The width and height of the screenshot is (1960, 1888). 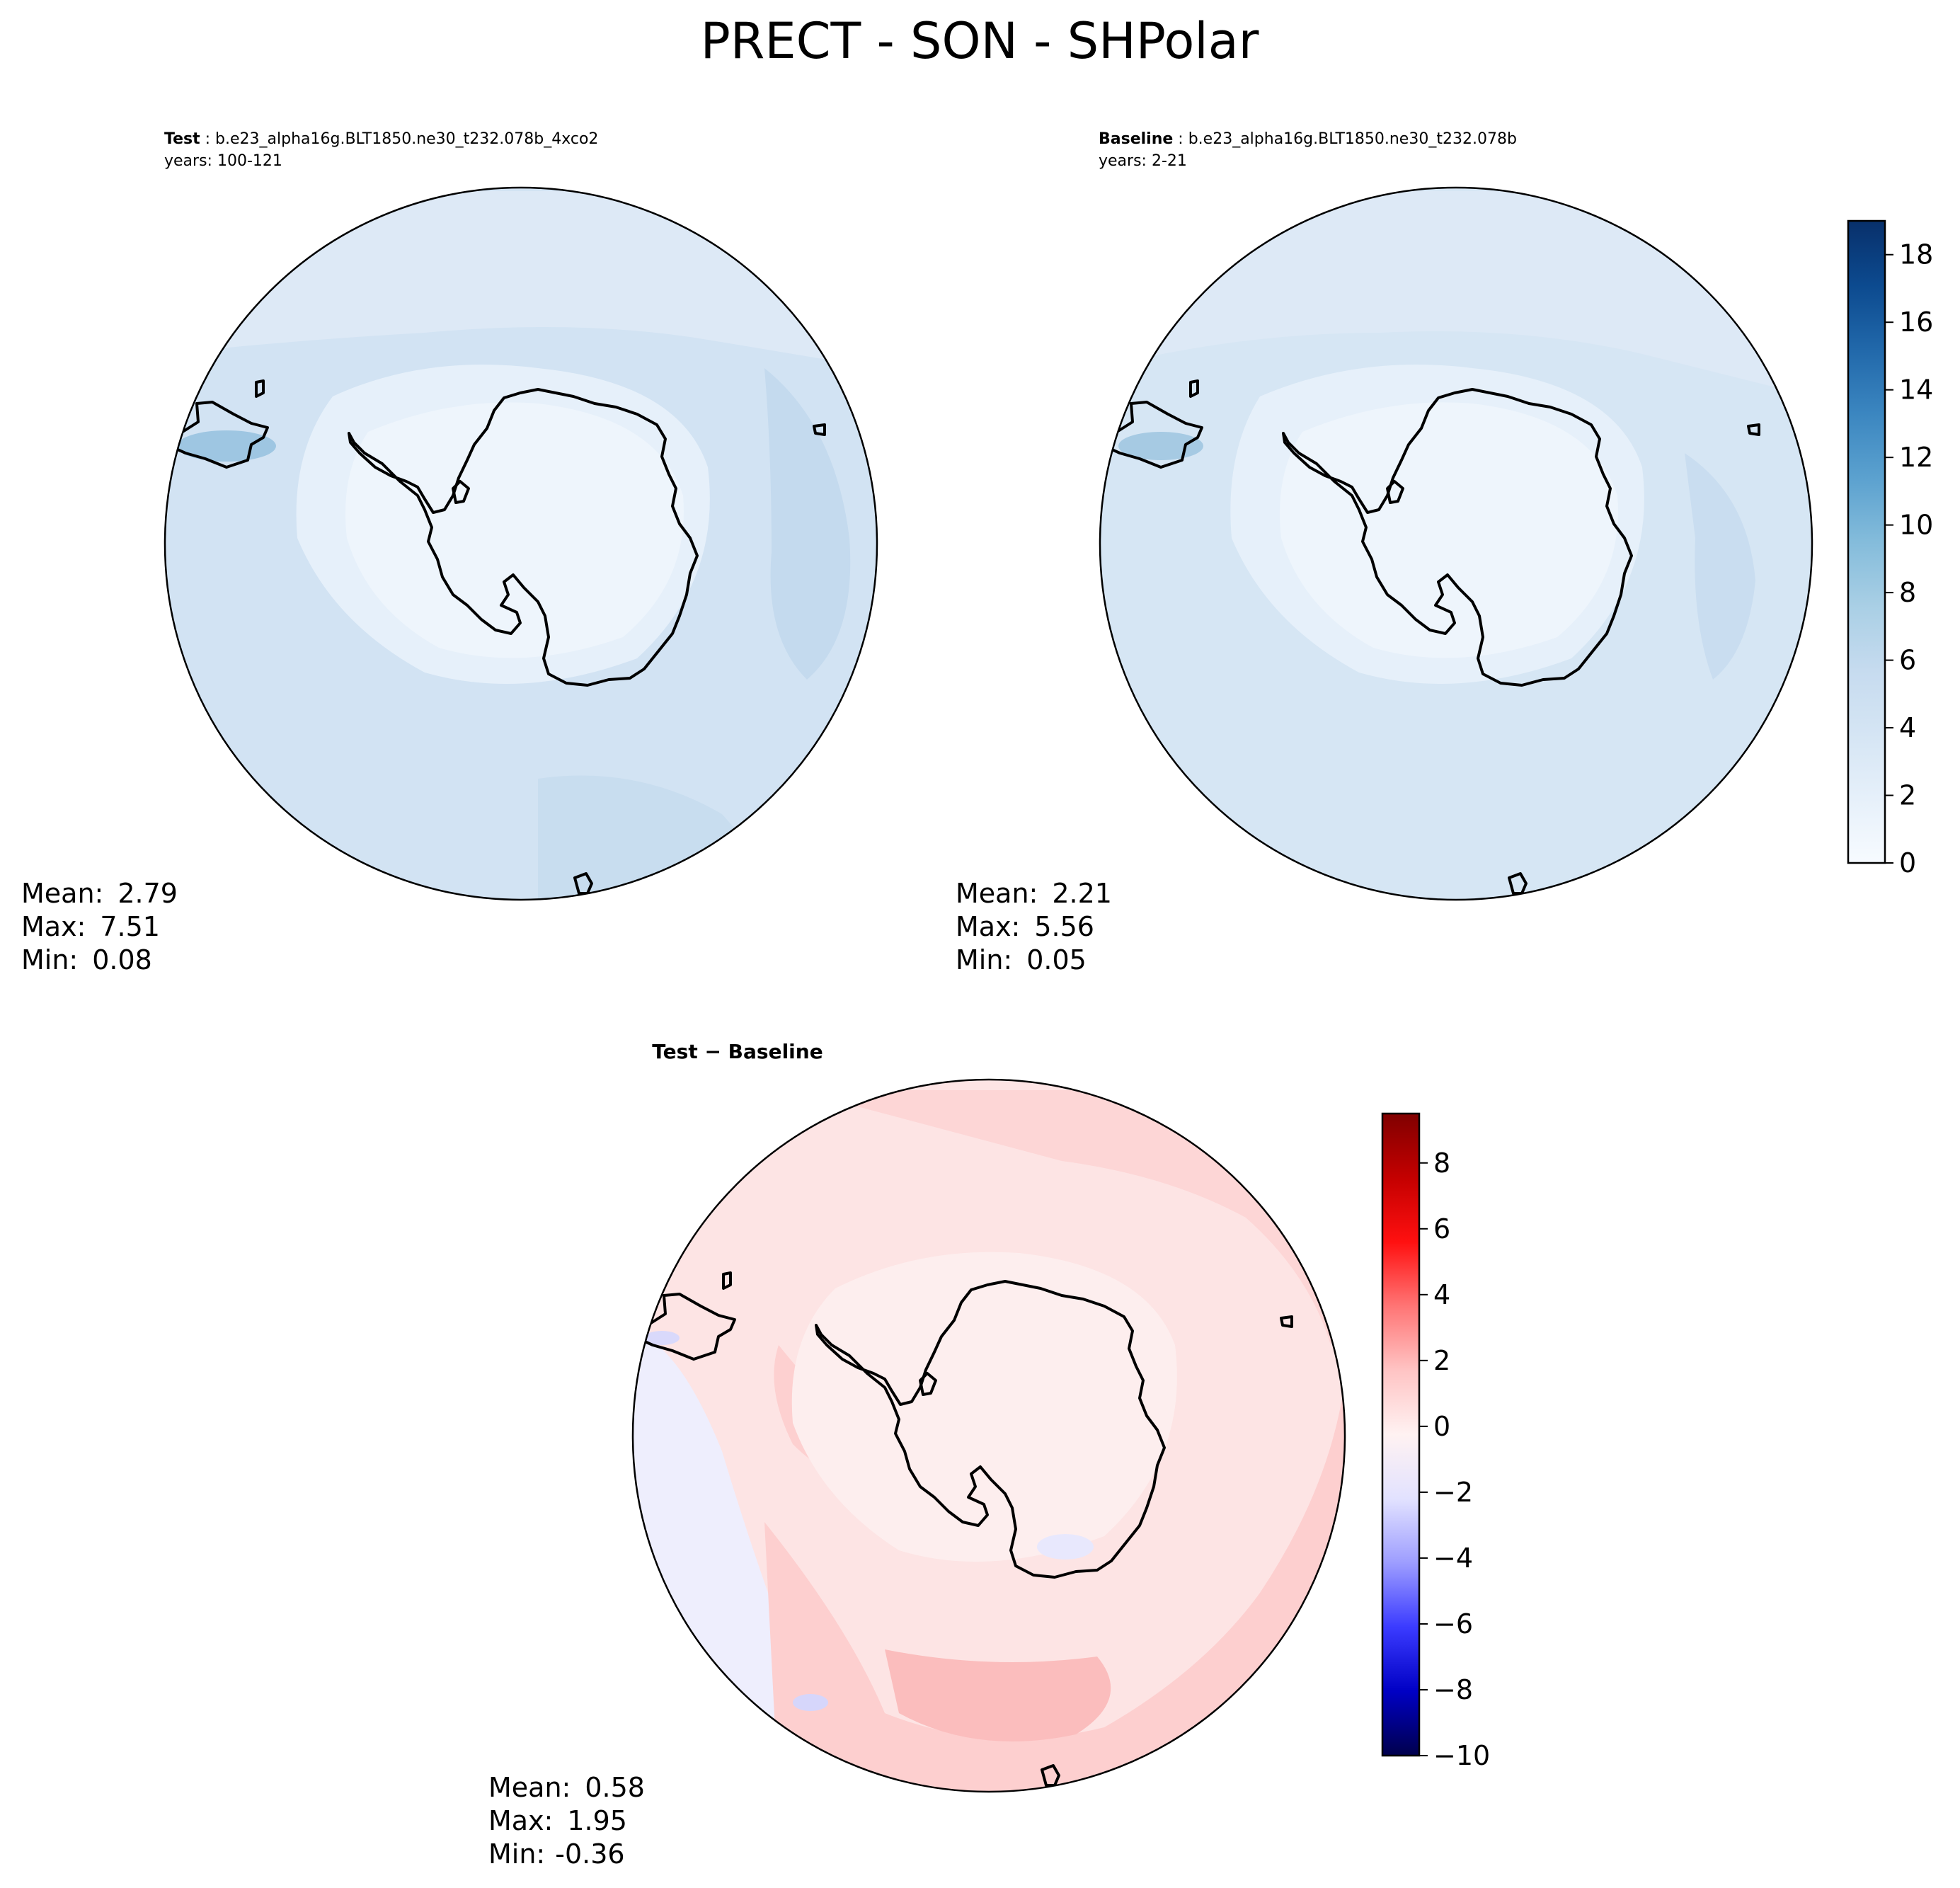 What do you see at coordinates (1907, 728) in the screenshot?
I see `colorbar-seq-tick-label: 4` at bounding box center [1907, 728].